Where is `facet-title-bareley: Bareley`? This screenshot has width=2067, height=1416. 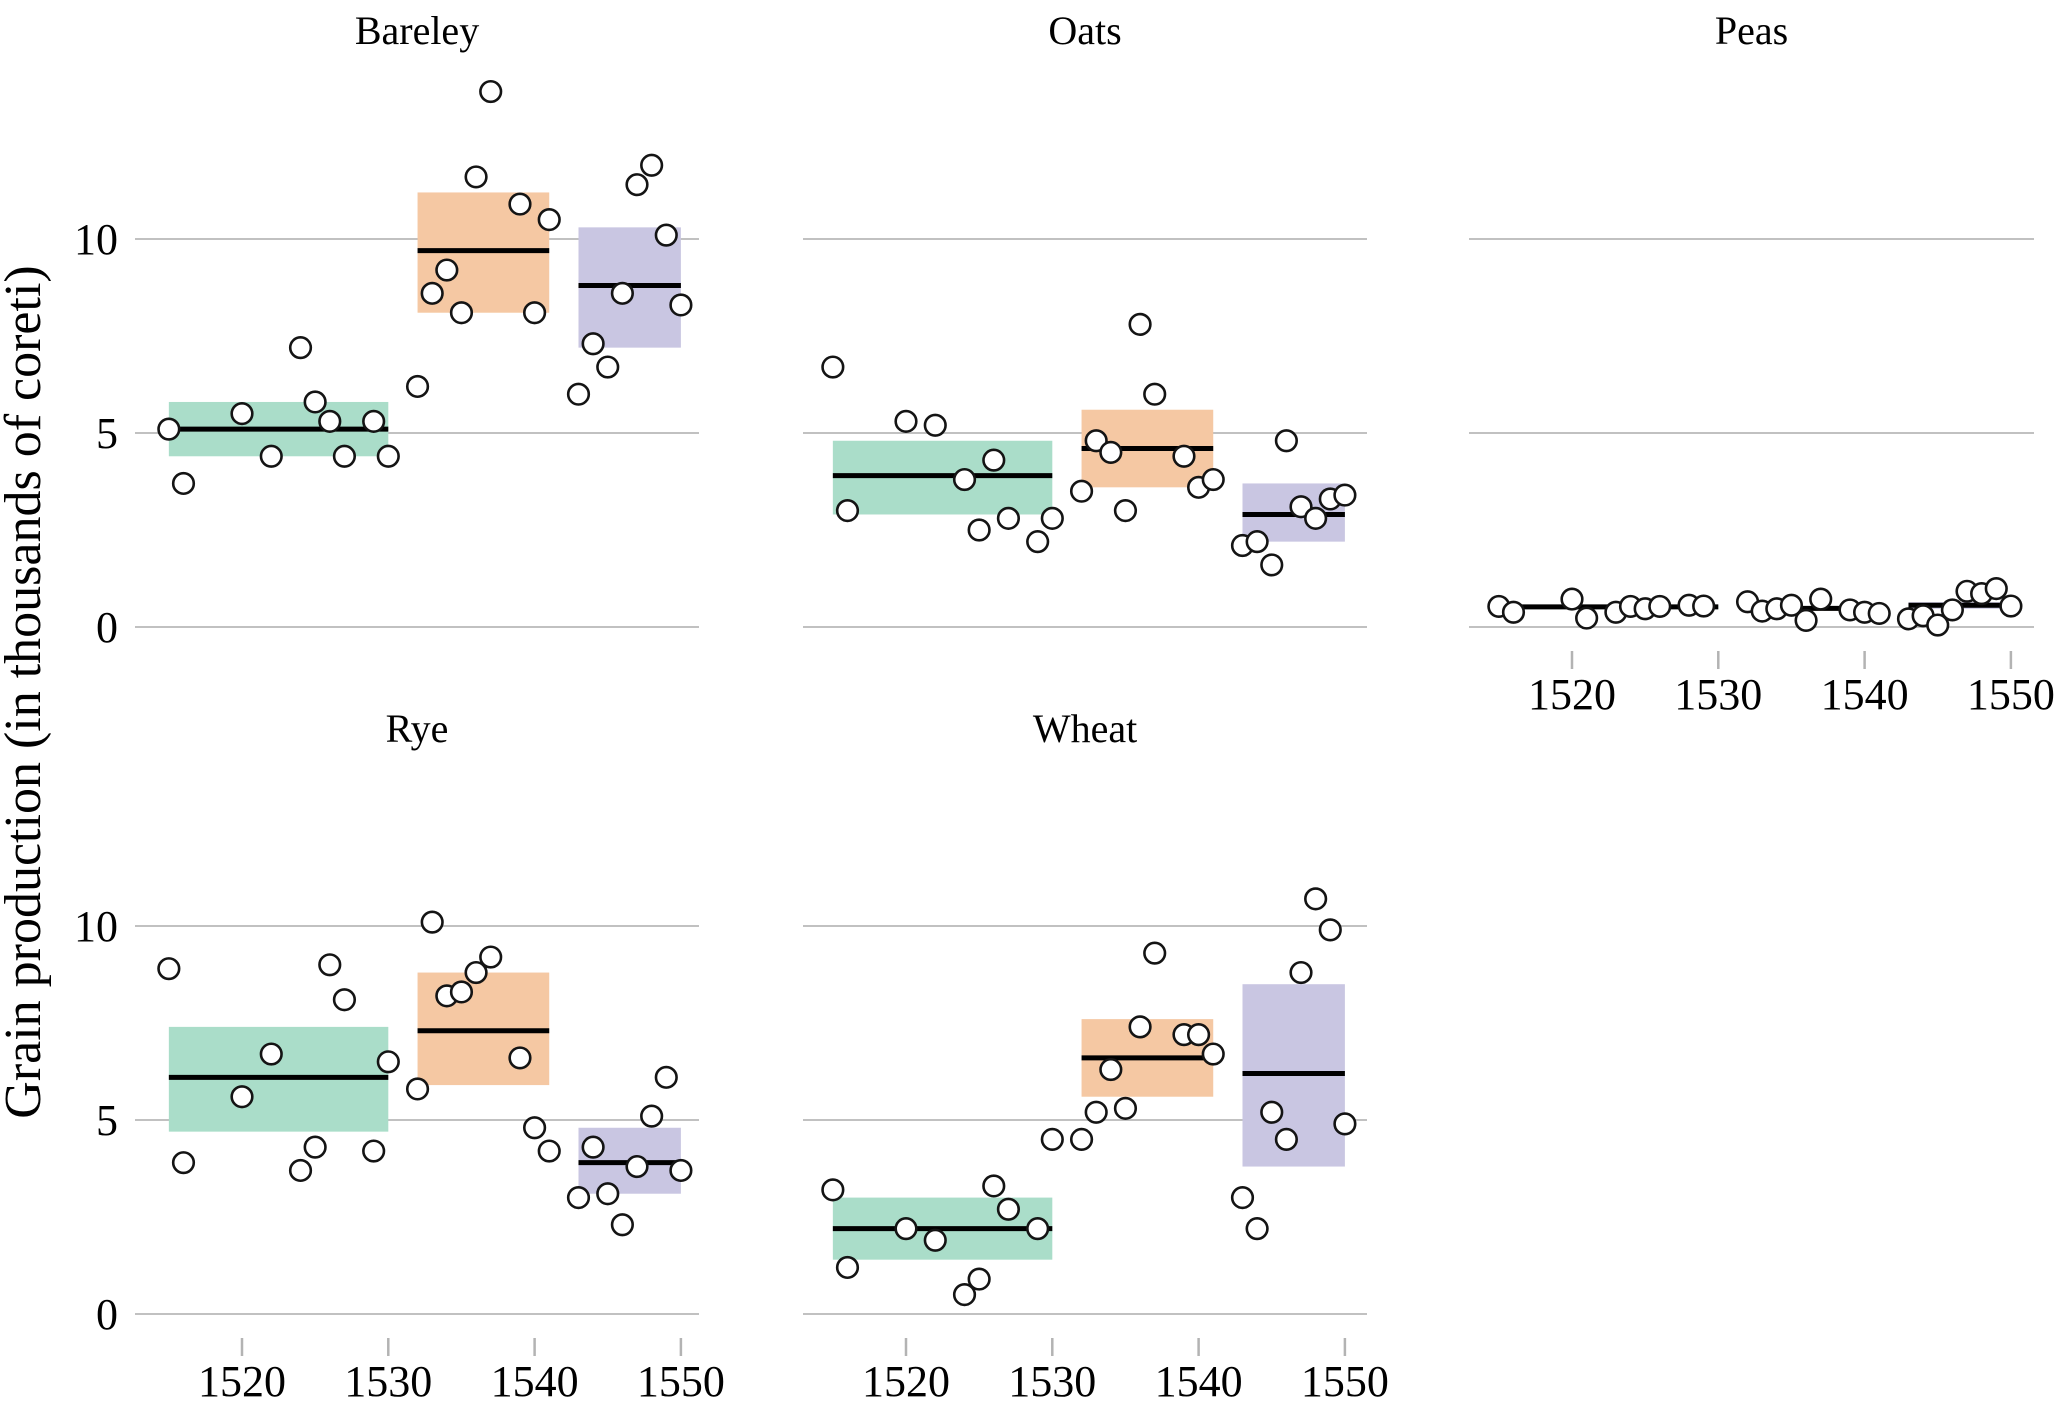 facet-title-bareley: Bareley is located at coordinates (417, 30).